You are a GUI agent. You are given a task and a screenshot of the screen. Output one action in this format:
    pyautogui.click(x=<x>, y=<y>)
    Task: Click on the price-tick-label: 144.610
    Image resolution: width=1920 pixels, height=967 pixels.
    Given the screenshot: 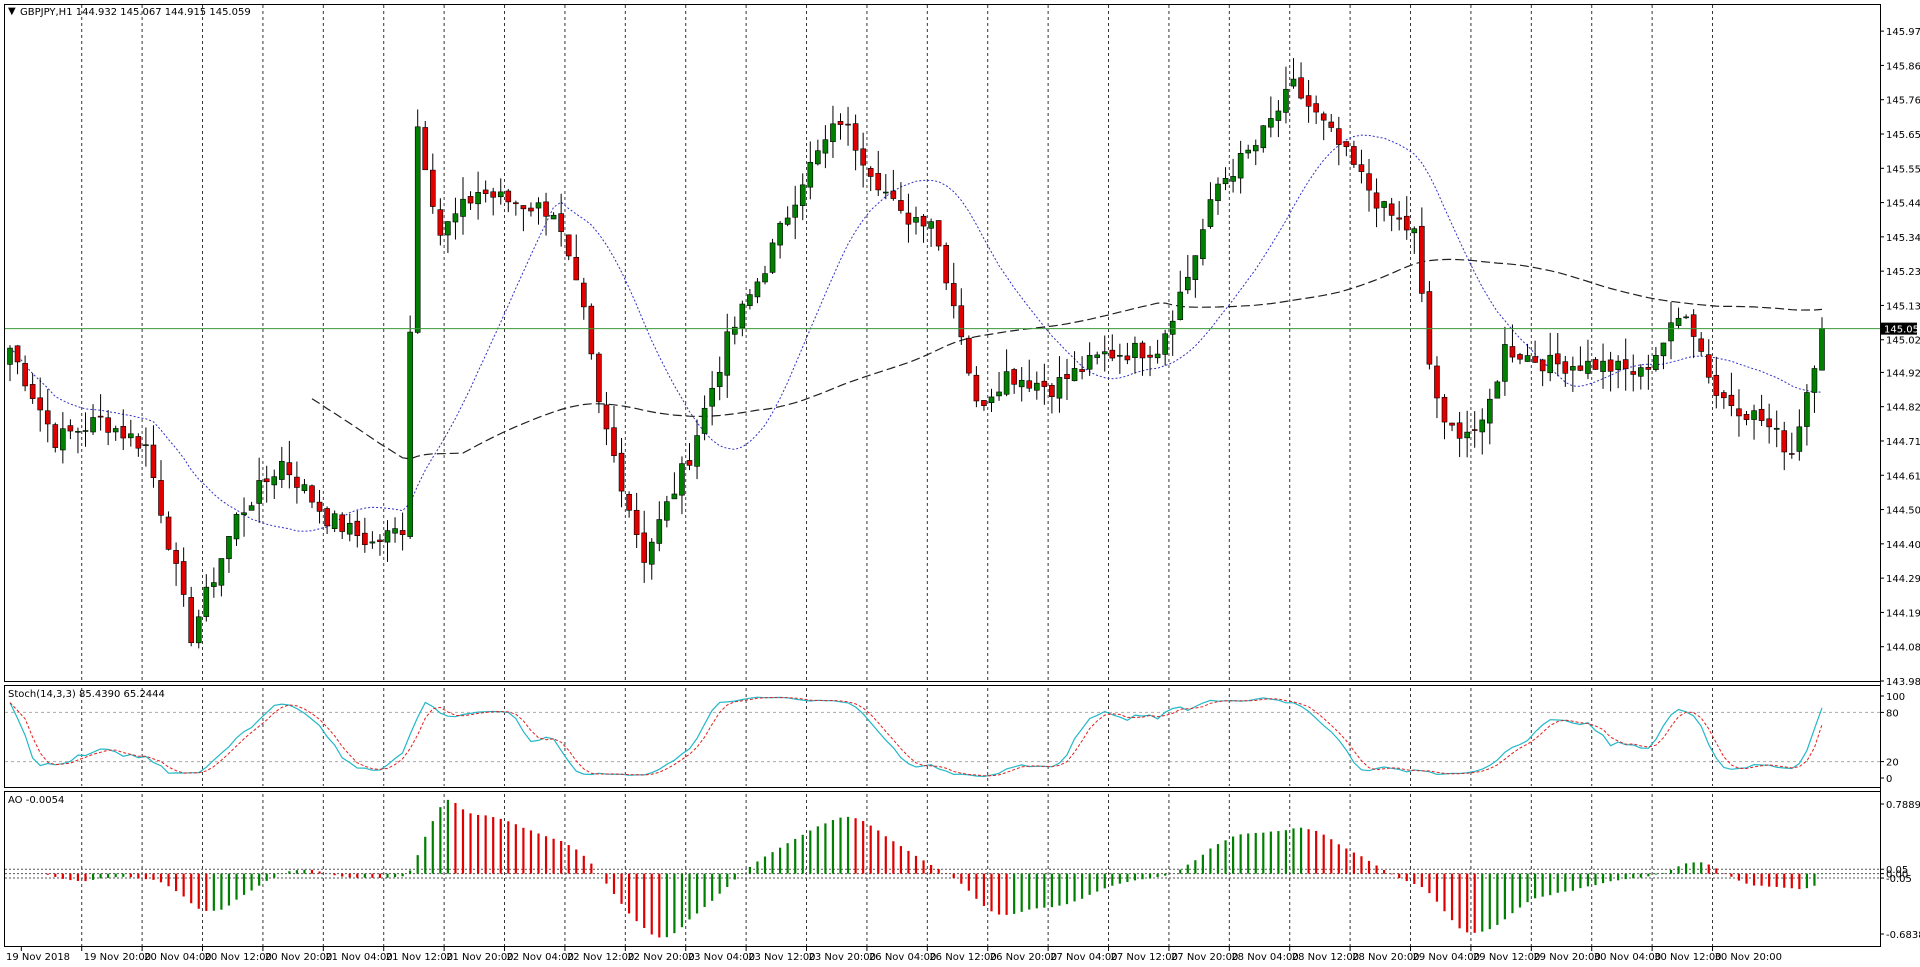 What is the action you would take?
    pyautogui.click(x=1903, y=476)
    